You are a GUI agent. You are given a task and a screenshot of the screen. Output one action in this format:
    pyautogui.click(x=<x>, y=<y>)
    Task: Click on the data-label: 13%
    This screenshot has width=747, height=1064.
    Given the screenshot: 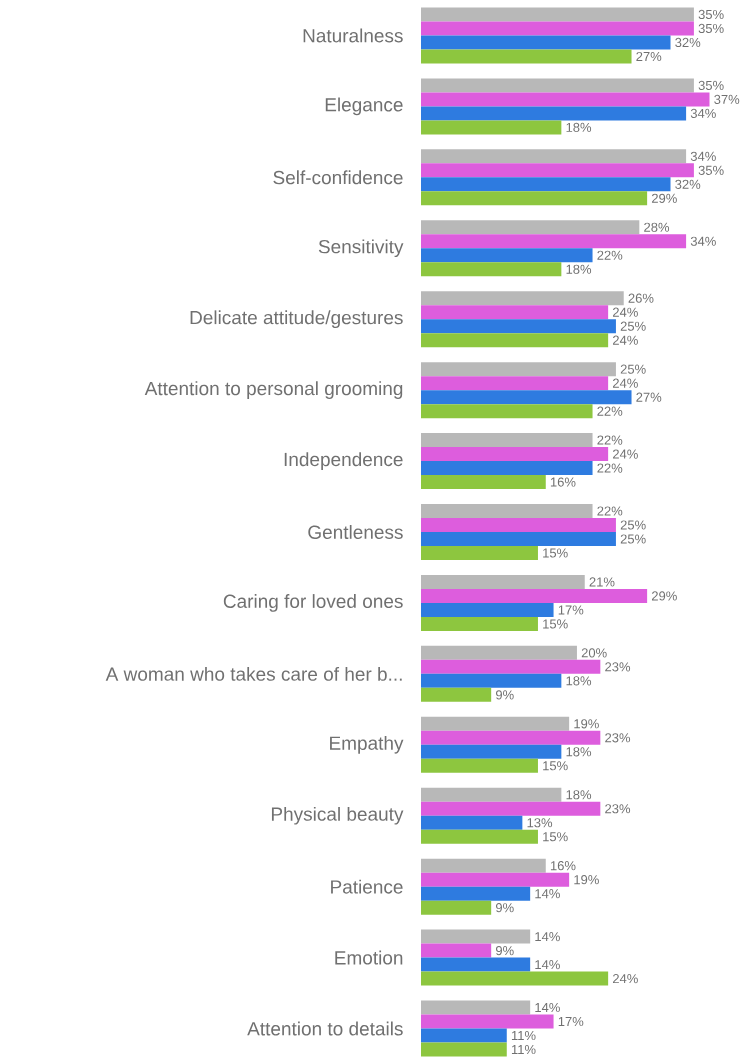 What is the action you would take?
    pyautogui.click(x=540, y=823)
    